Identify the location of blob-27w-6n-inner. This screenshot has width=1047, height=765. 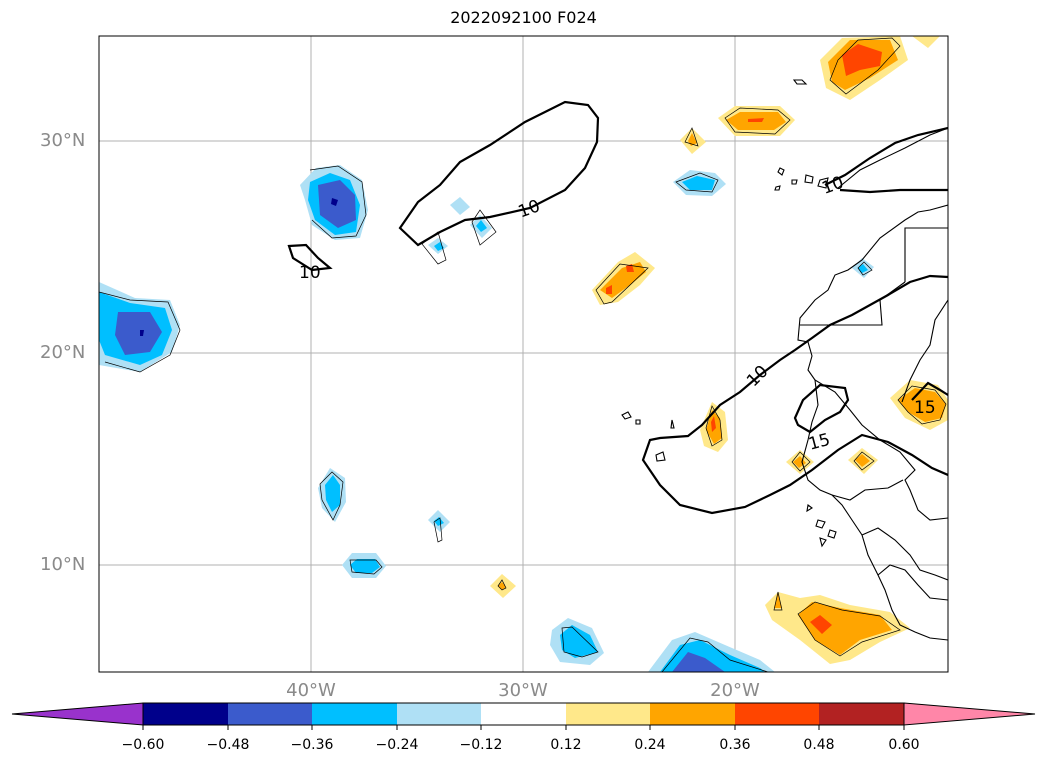
(579, 641).